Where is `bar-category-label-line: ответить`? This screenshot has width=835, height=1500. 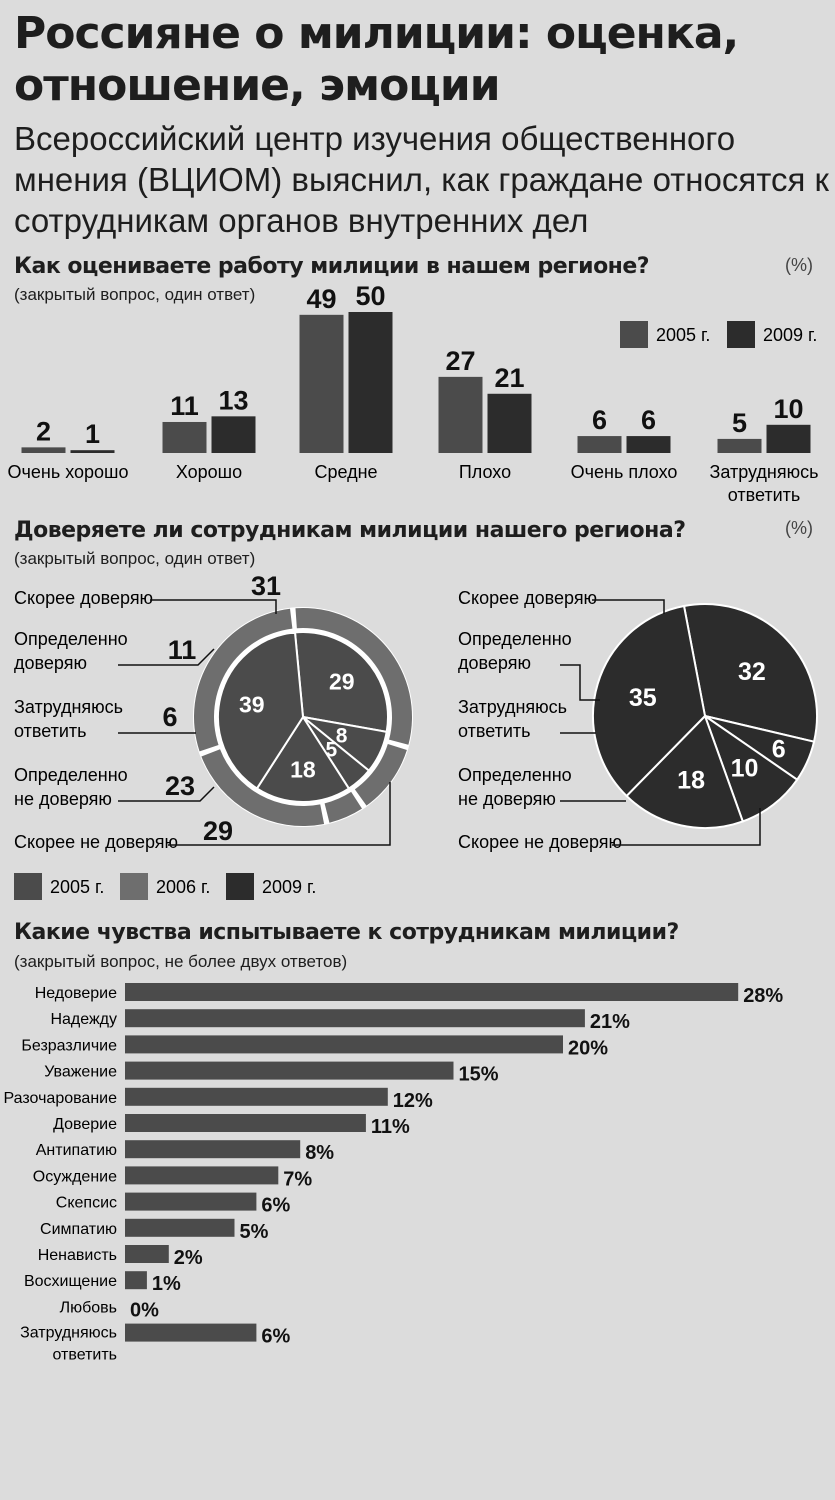 bar-category-label-line: ответить is located at coordinates (85, 1355).